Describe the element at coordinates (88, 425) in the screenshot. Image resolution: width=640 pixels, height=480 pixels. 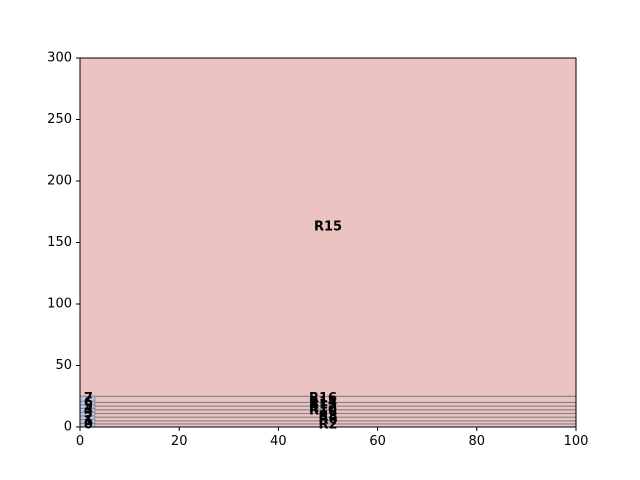
I see `small-region-label-0: 0` at that location.